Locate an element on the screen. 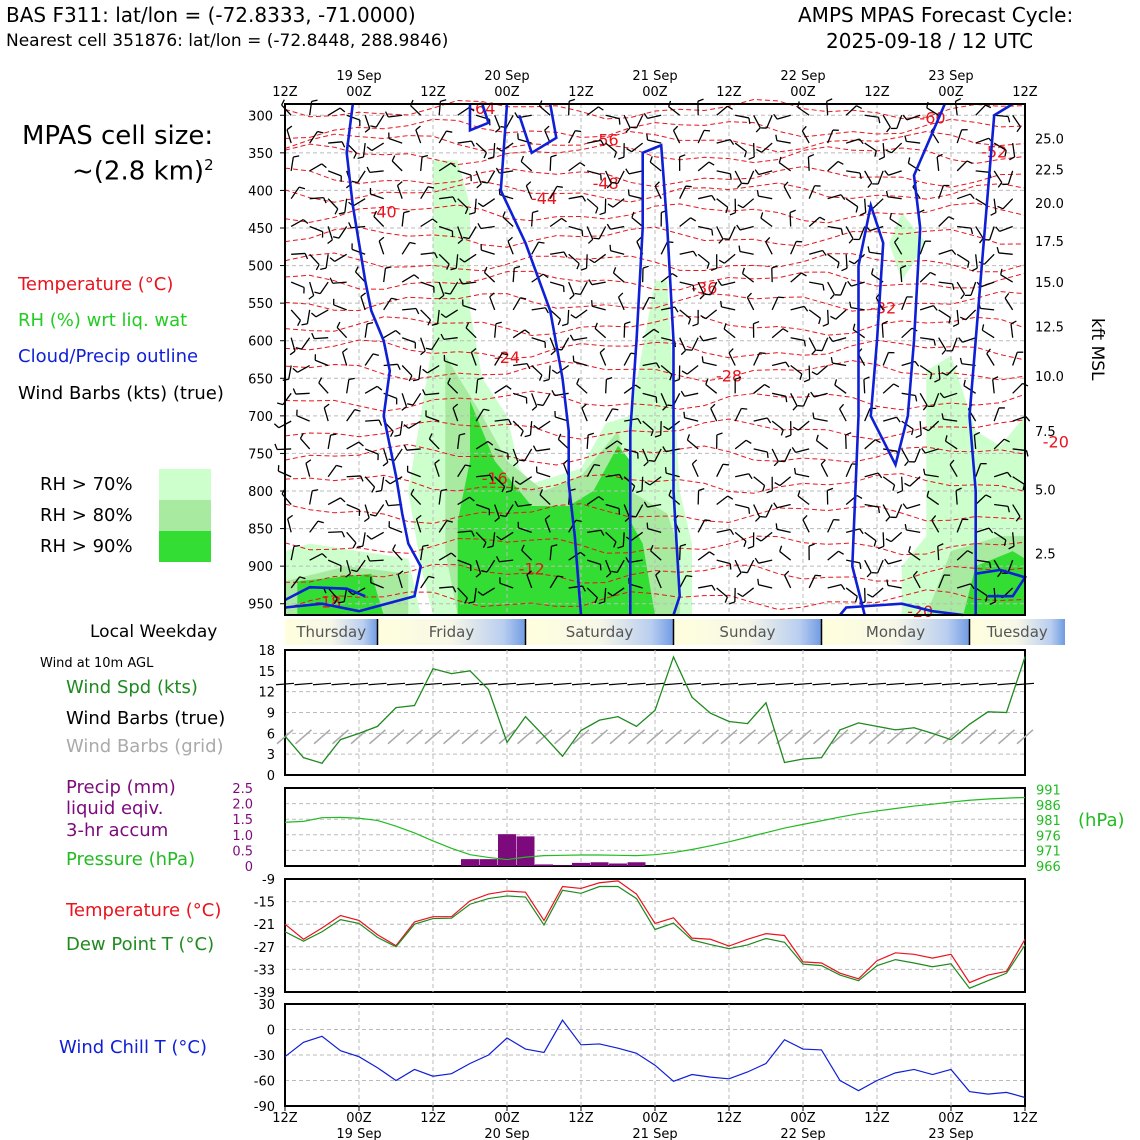 The width and height of the screenshot is (1140, 1140). rh-80-label: RH > 80% is located at coordinates (86, 515).